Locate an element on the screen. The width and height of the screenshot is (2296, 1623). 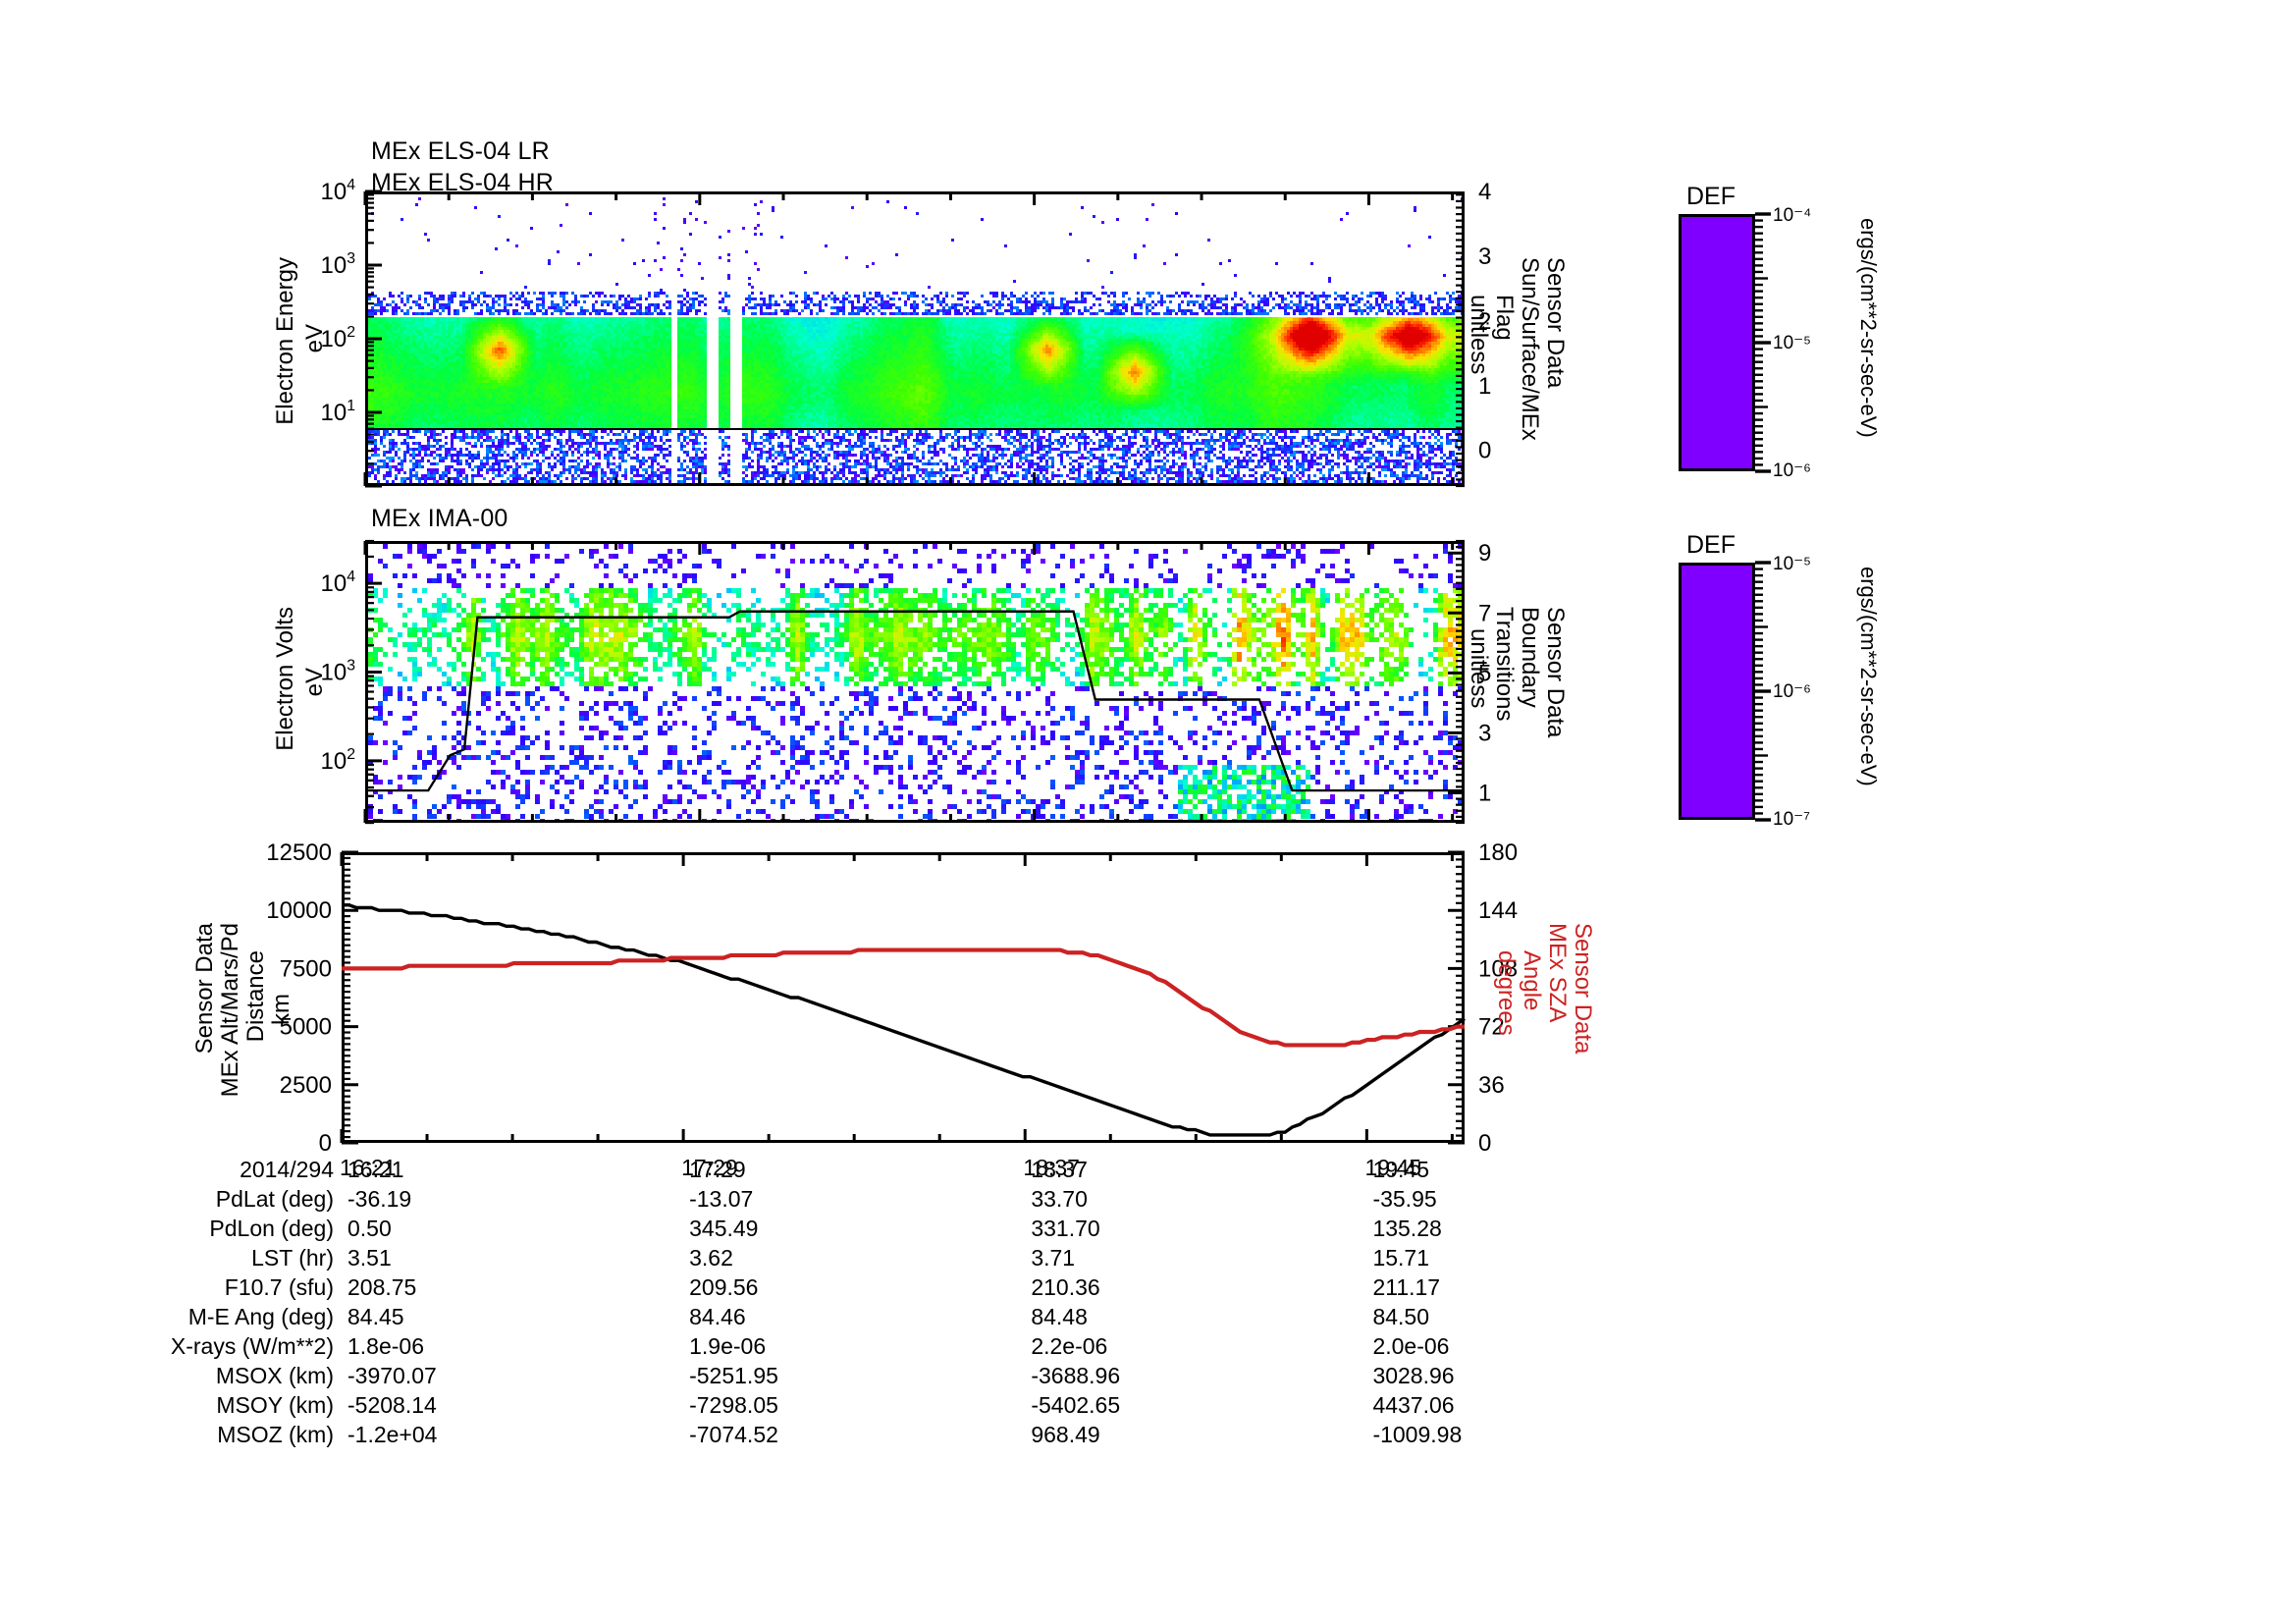
svg-text: 7 is located at coordinates (1484, 613).